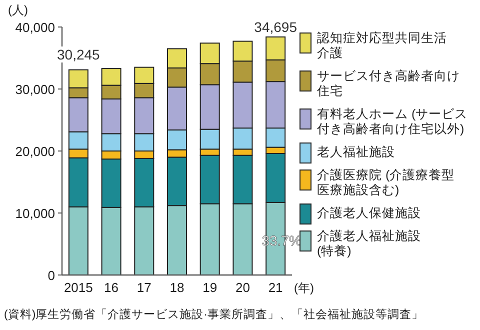 The image size is (480, 330). Describe the element at coordinates (386, 182) in the screenshot. I see `legend-label: 介護医療院 (介護療養型医療施設含む)` at that location.